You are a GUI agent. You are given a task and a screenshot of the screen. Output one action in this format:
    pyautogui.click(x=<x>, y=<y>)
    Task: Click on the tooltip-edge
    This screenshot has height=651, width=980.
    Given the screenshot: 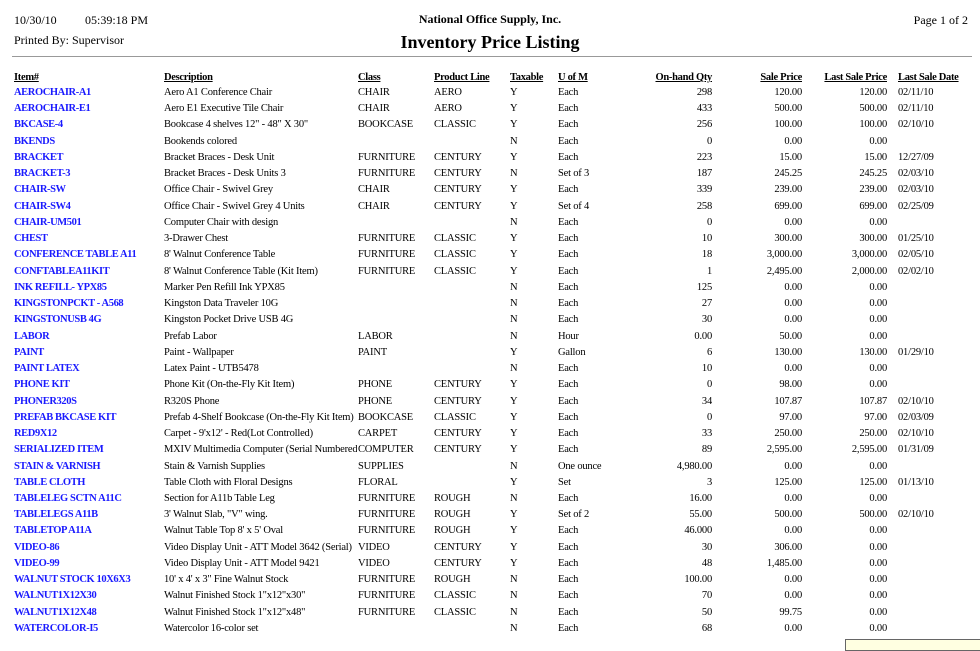 What is the action you would take?
    pyautogui.click(x=912, y=645)
    